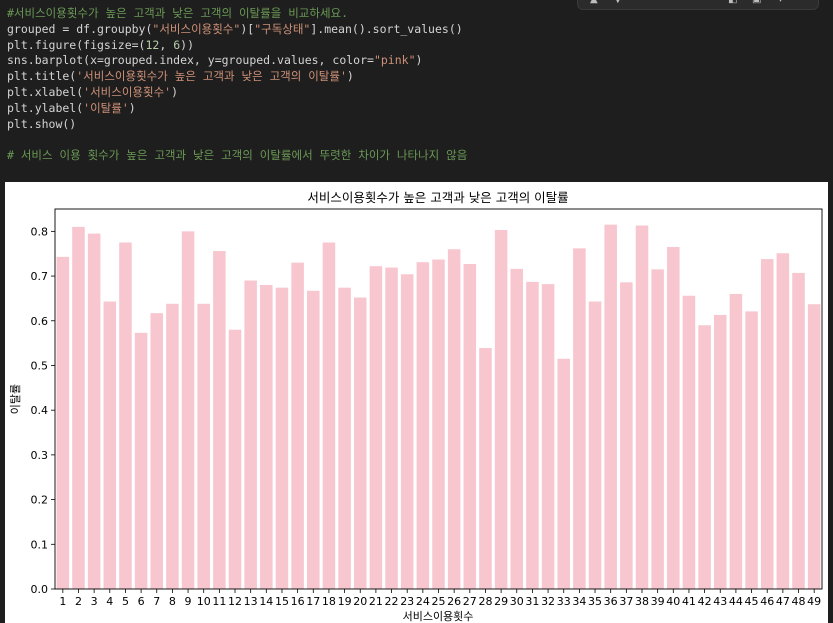 The width and height of the screenshot is (833, 623). Describe the element at coordinates (756, 2) in the screenshot. I see `delete-icon: ▣` at that location.